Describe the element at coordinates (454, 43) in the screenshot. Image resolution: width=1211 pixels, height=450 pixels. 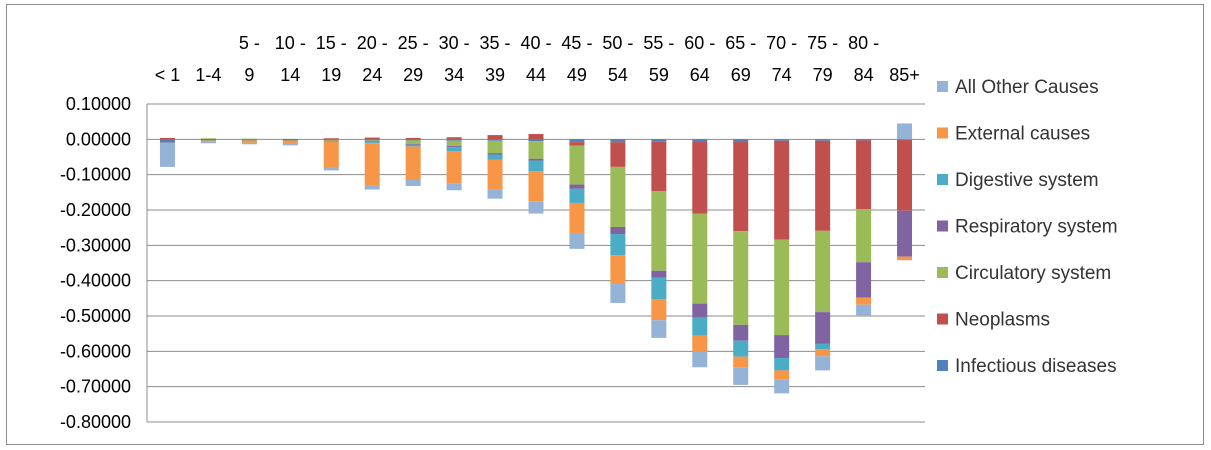
I see `x-tick-label: 30 -` at that location.